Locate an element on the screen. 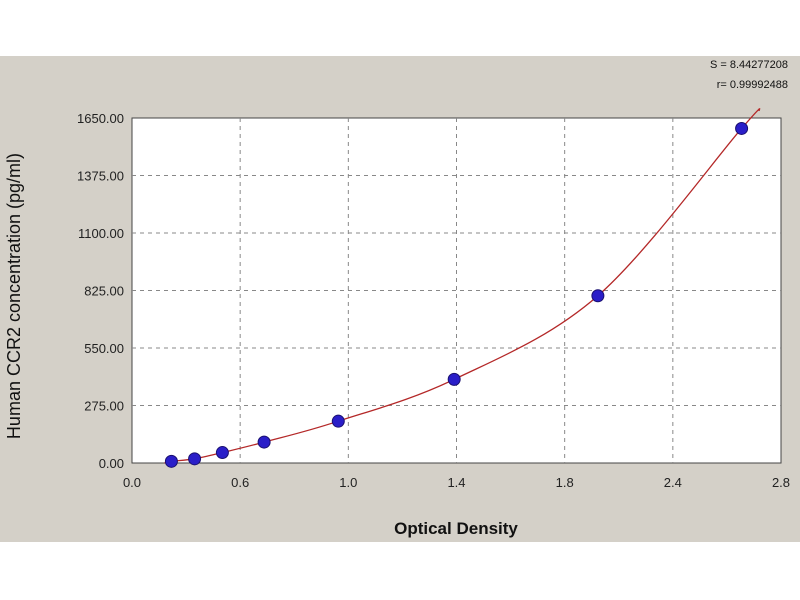  x-tick-labels: 0.0 0.6 1.0 1.4 1.8 2.4 2.8 is located at coordinates (456, 482).